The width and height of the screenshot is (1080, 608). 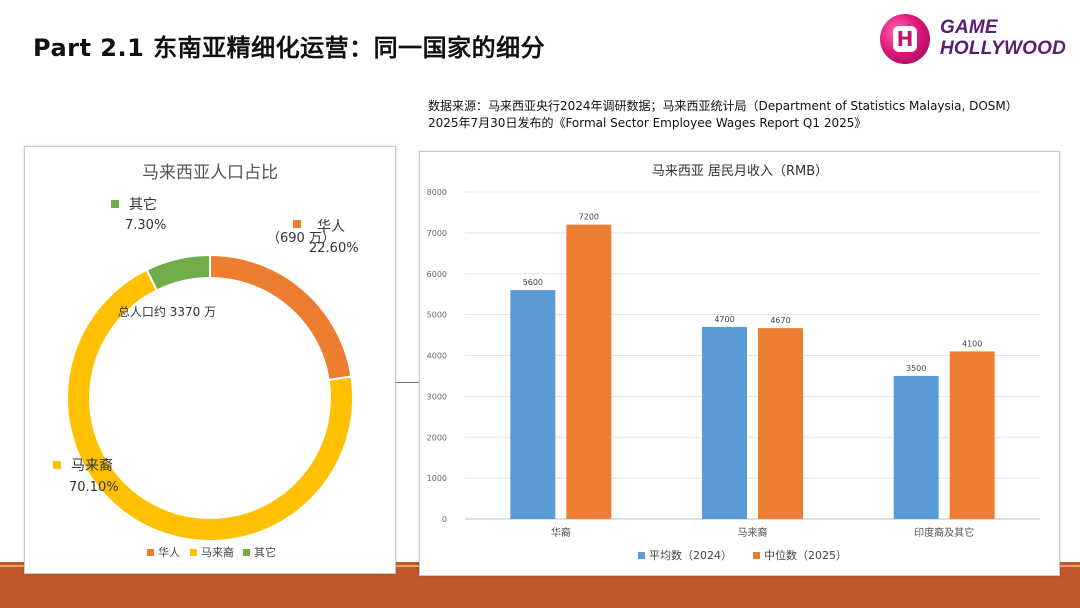 I want to click on donut-slices, so click(x=210, y=397).